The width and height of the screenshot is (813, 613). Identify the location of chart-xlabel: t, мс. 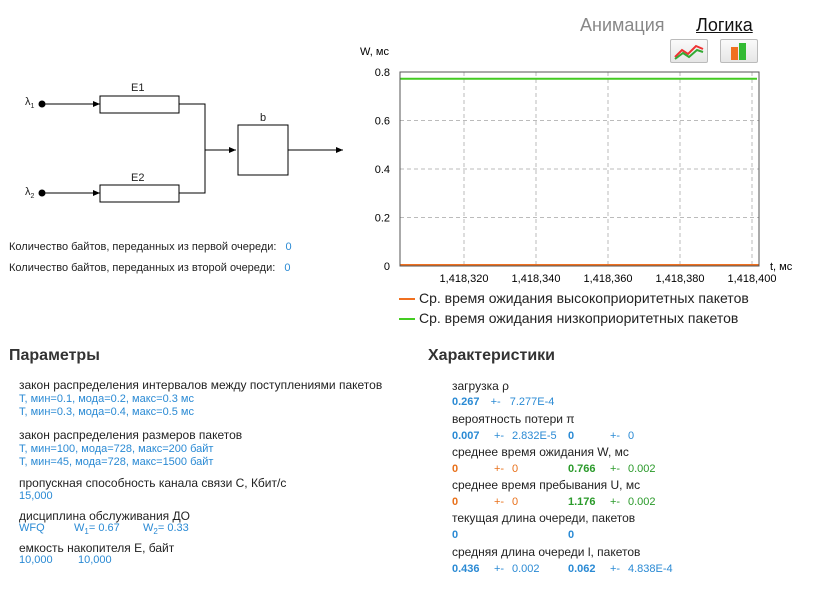
(781, 267).